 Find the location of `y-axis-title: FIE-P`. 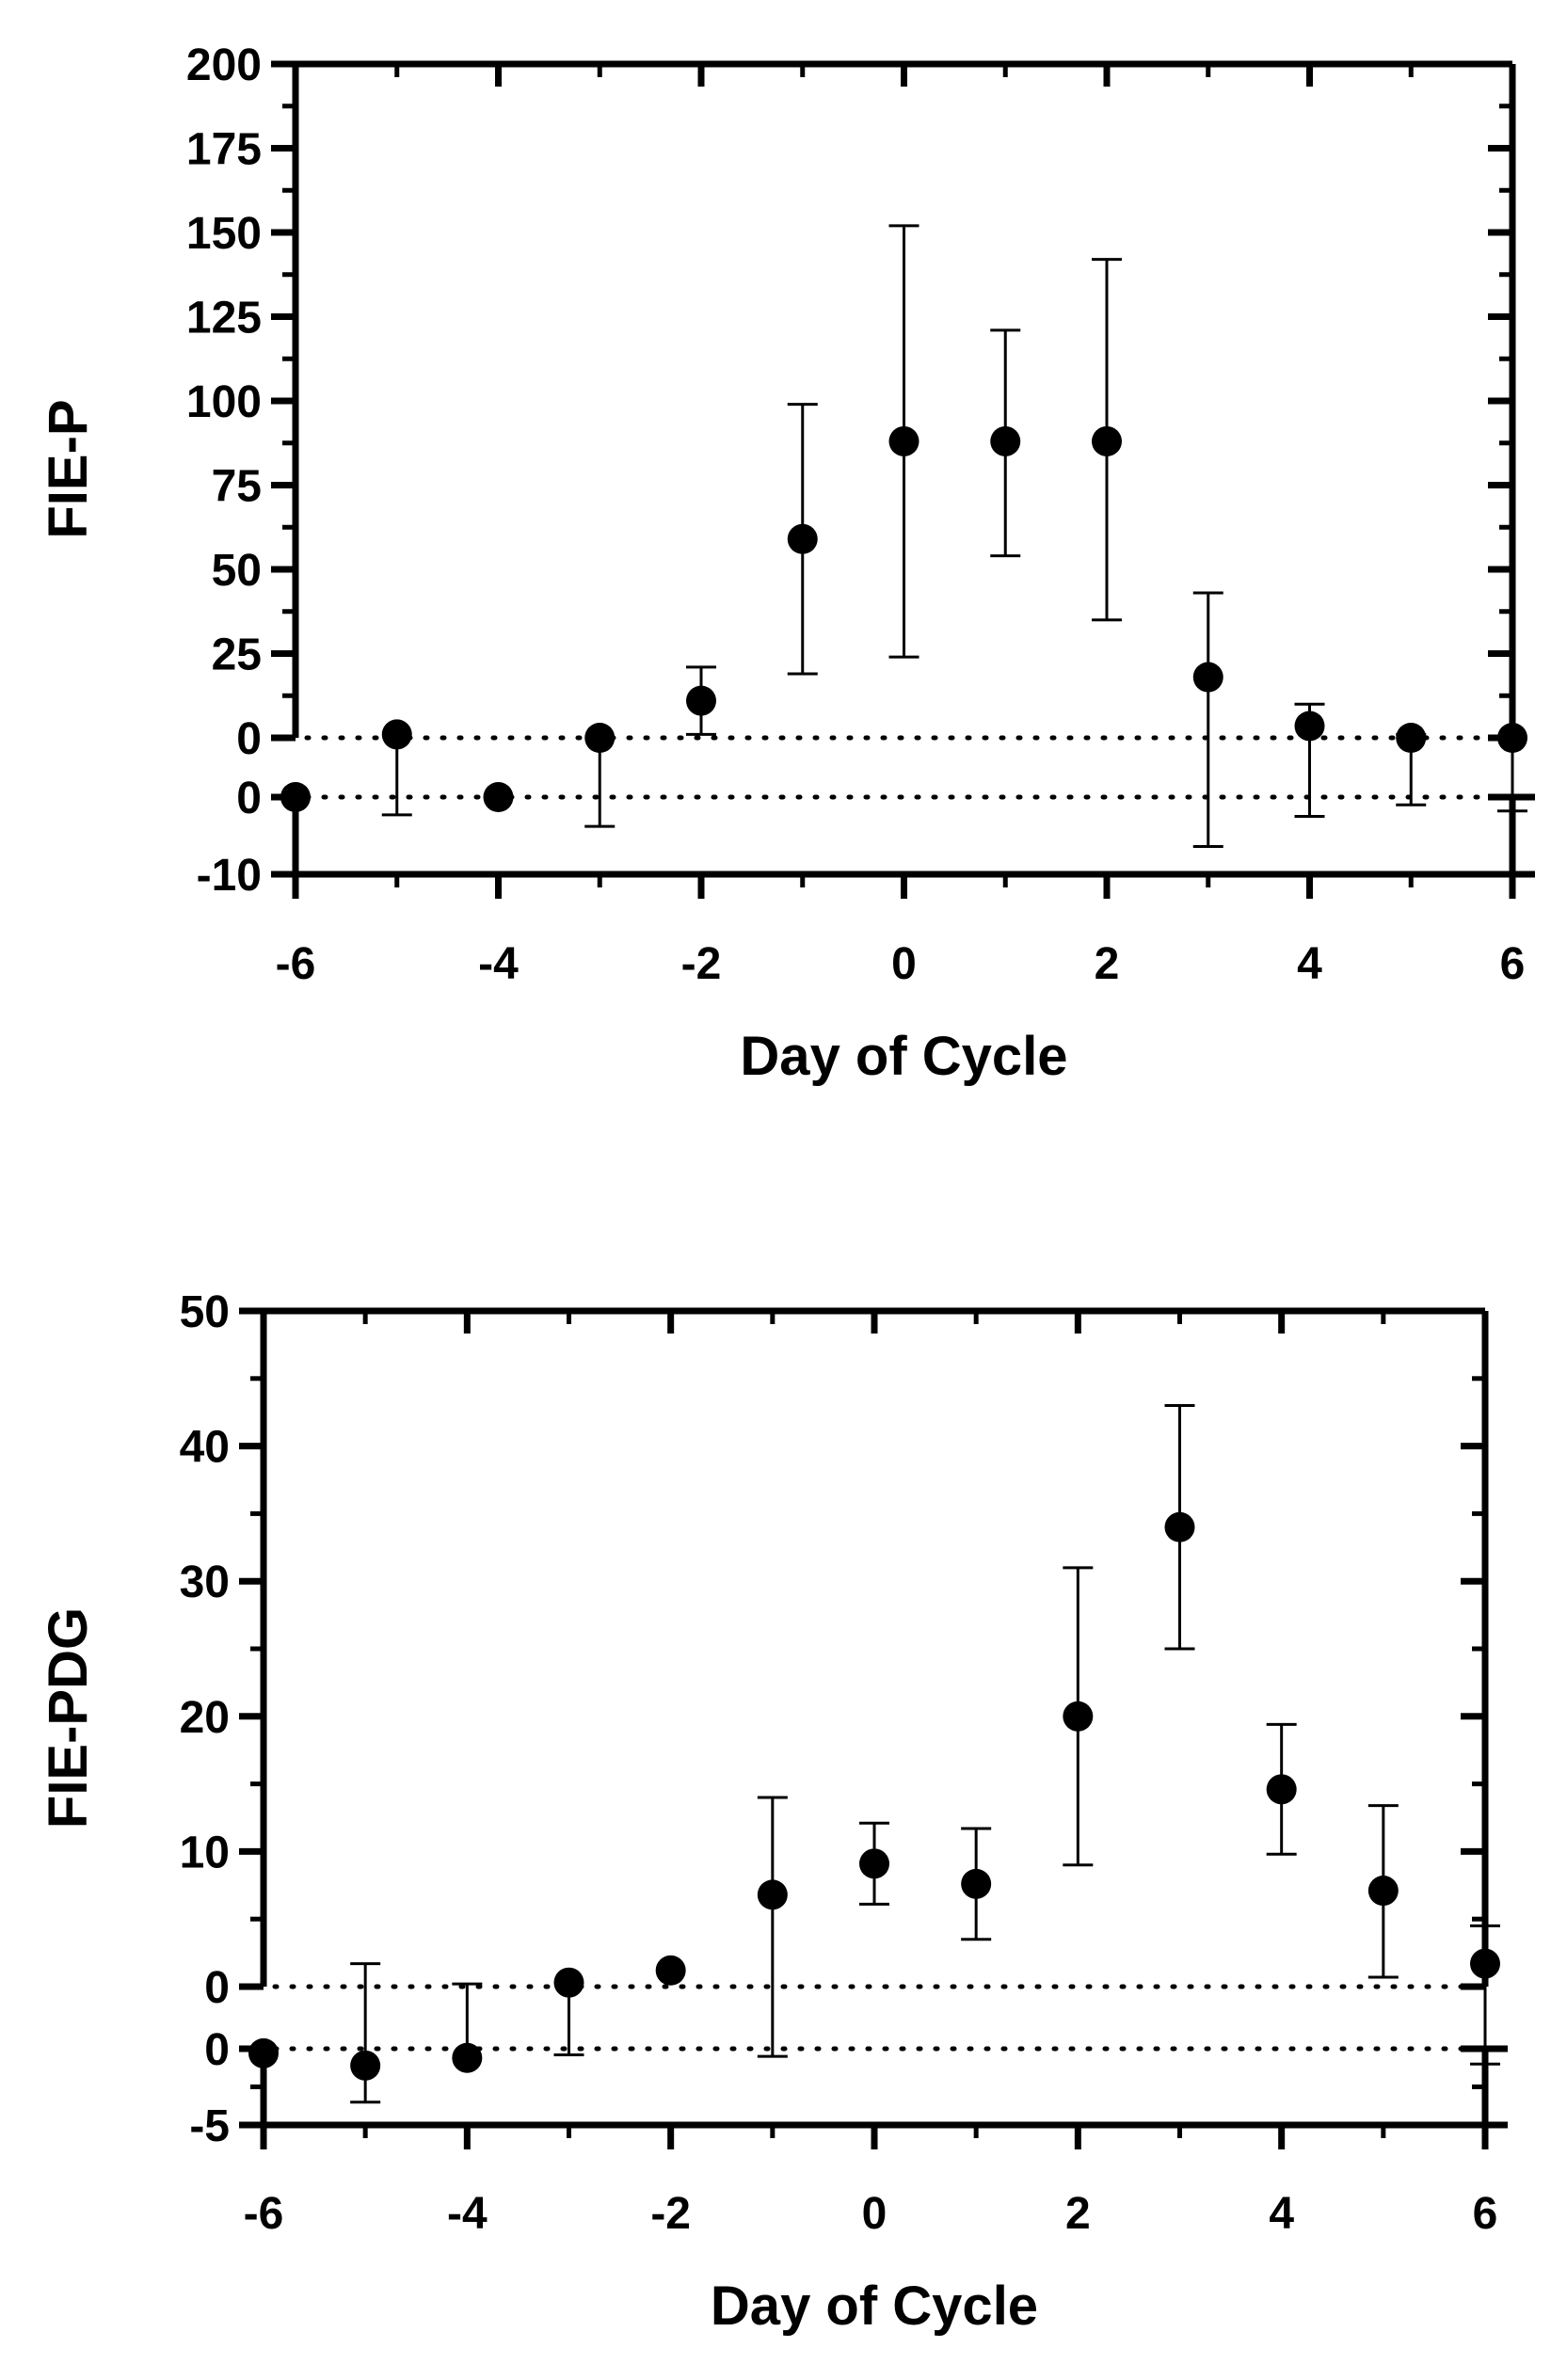

y-axis-title: FIE-P is located at coordinates (69, 468).